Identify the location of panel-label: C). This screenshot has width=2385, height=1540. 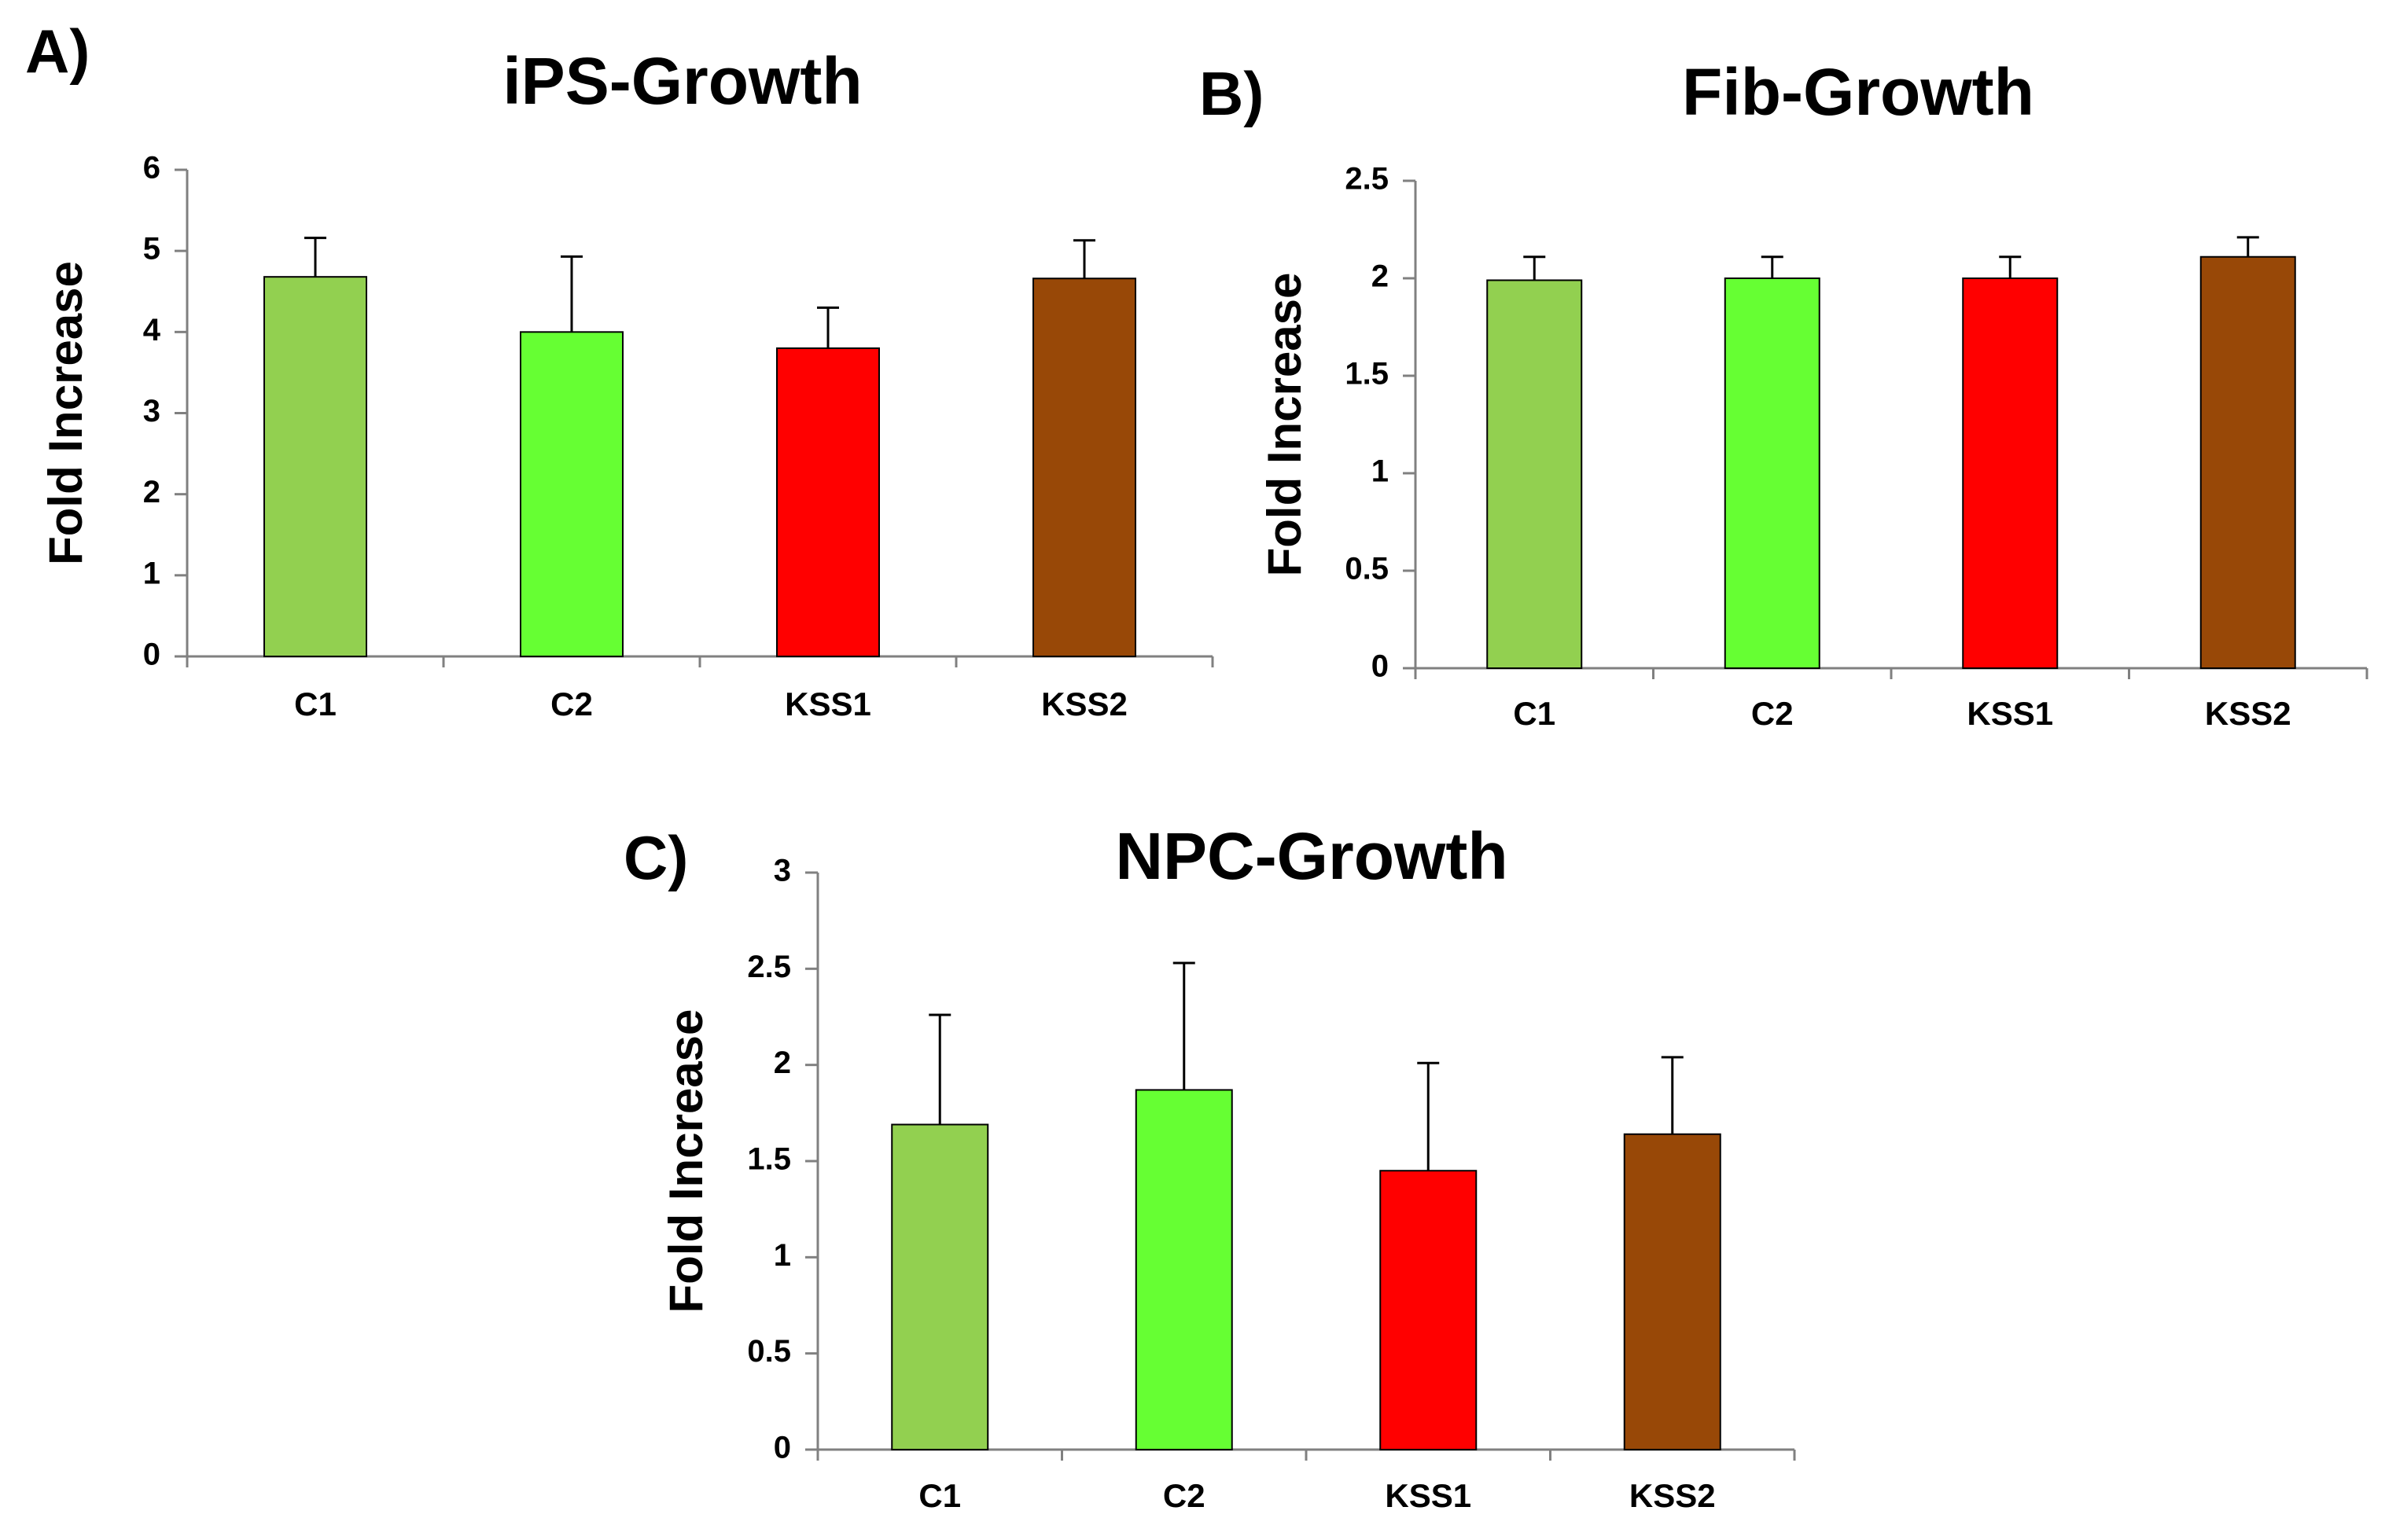
(656, 857).